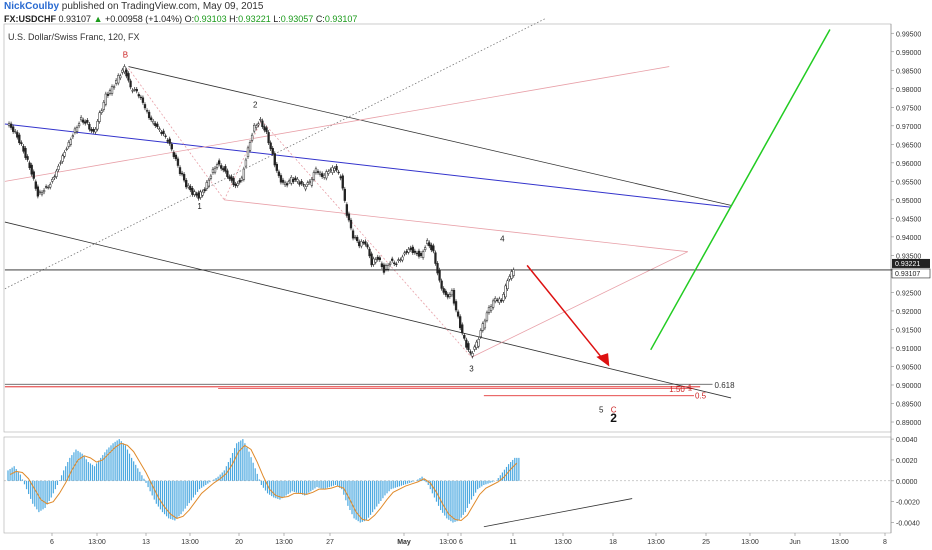  What do you see at coordinates (125, 54) in the screenshot?
I see `wave-label: B` at bounding box center [125, 54].